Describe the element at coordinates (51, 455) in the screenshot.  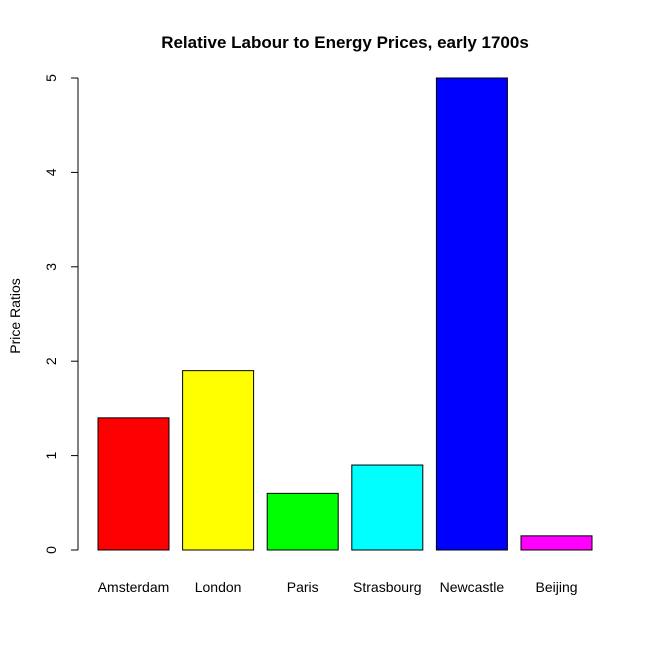
I see `y-tick-label: 1` at that location.